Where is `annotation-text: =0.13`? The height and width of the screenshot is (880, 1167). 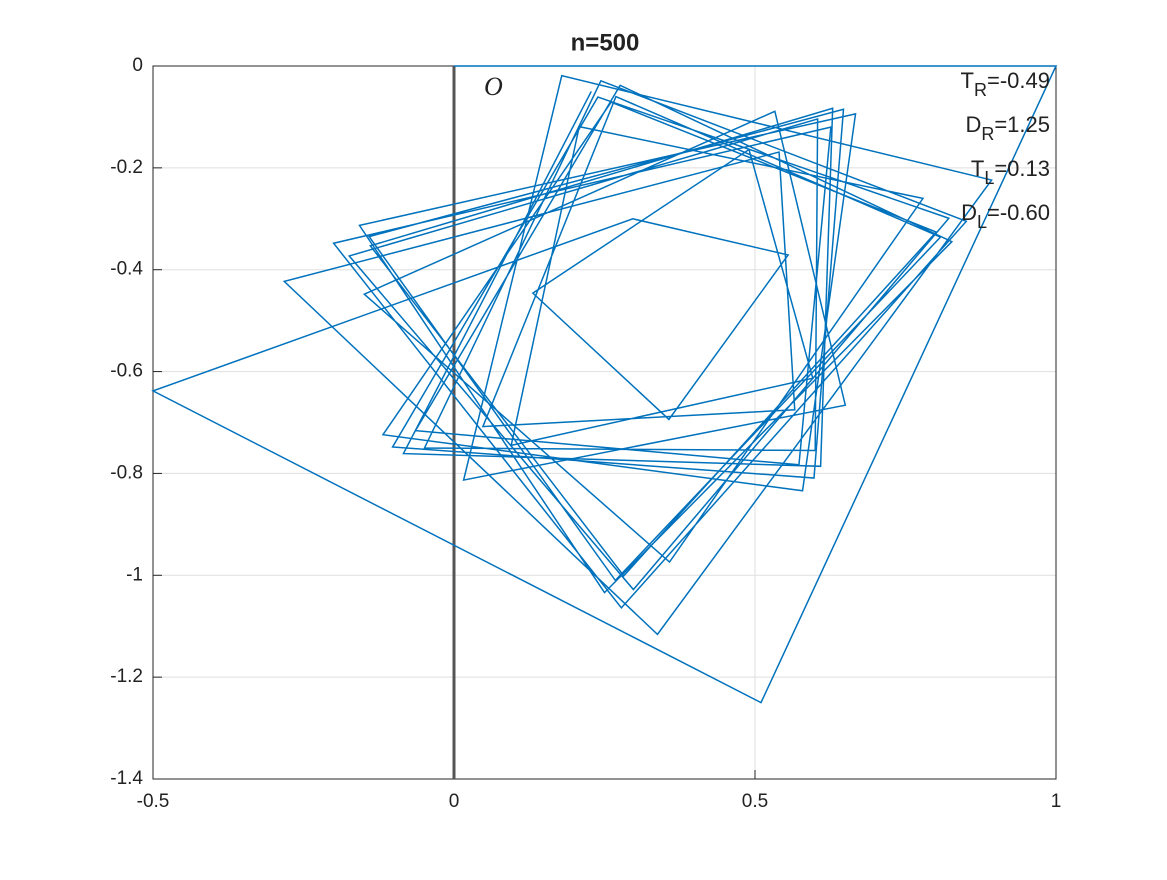
annotation-text: =0.13 is located at coordinates (1022, 168).